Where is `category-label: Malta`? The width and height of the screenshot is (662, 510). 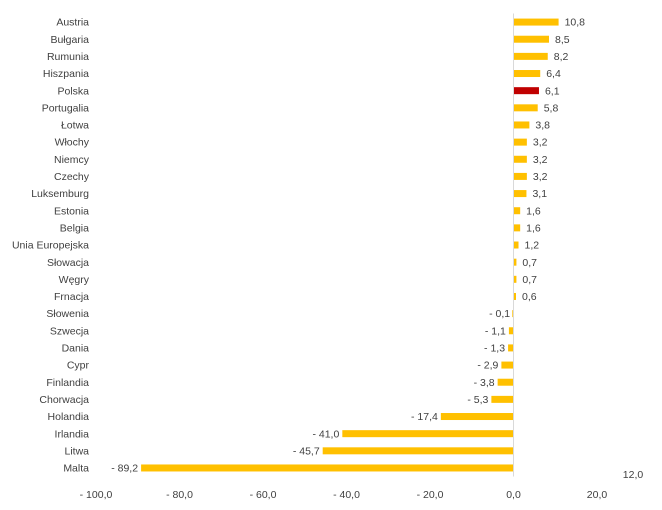
category-label: Malta is located at coordinates (76, 469).